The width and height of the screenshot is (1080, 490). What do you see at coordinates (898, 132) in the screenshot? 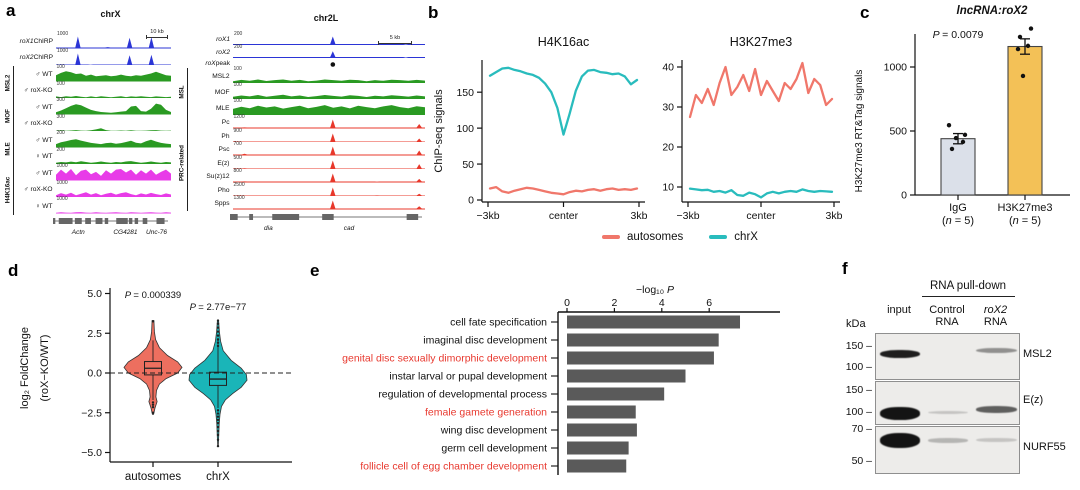
I see `text-label: 500` at bounding box center [898, 132].